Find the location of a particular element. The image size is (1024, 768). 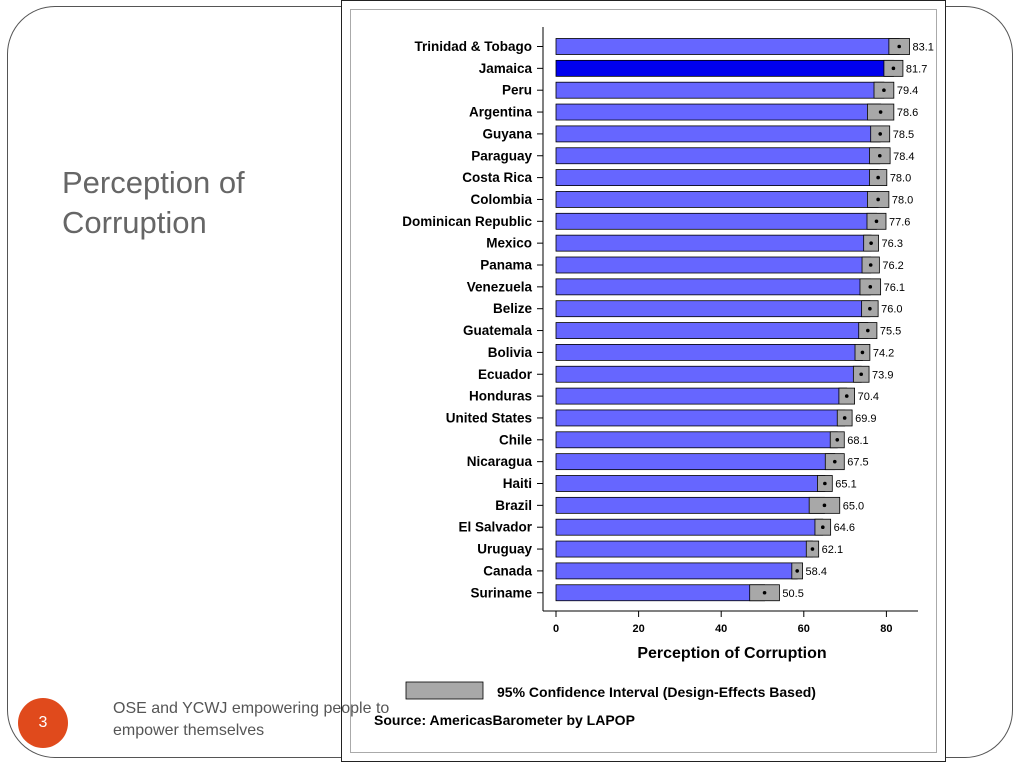

x-axis-label: Perception of Corruption is located at coordinates (731, 653).